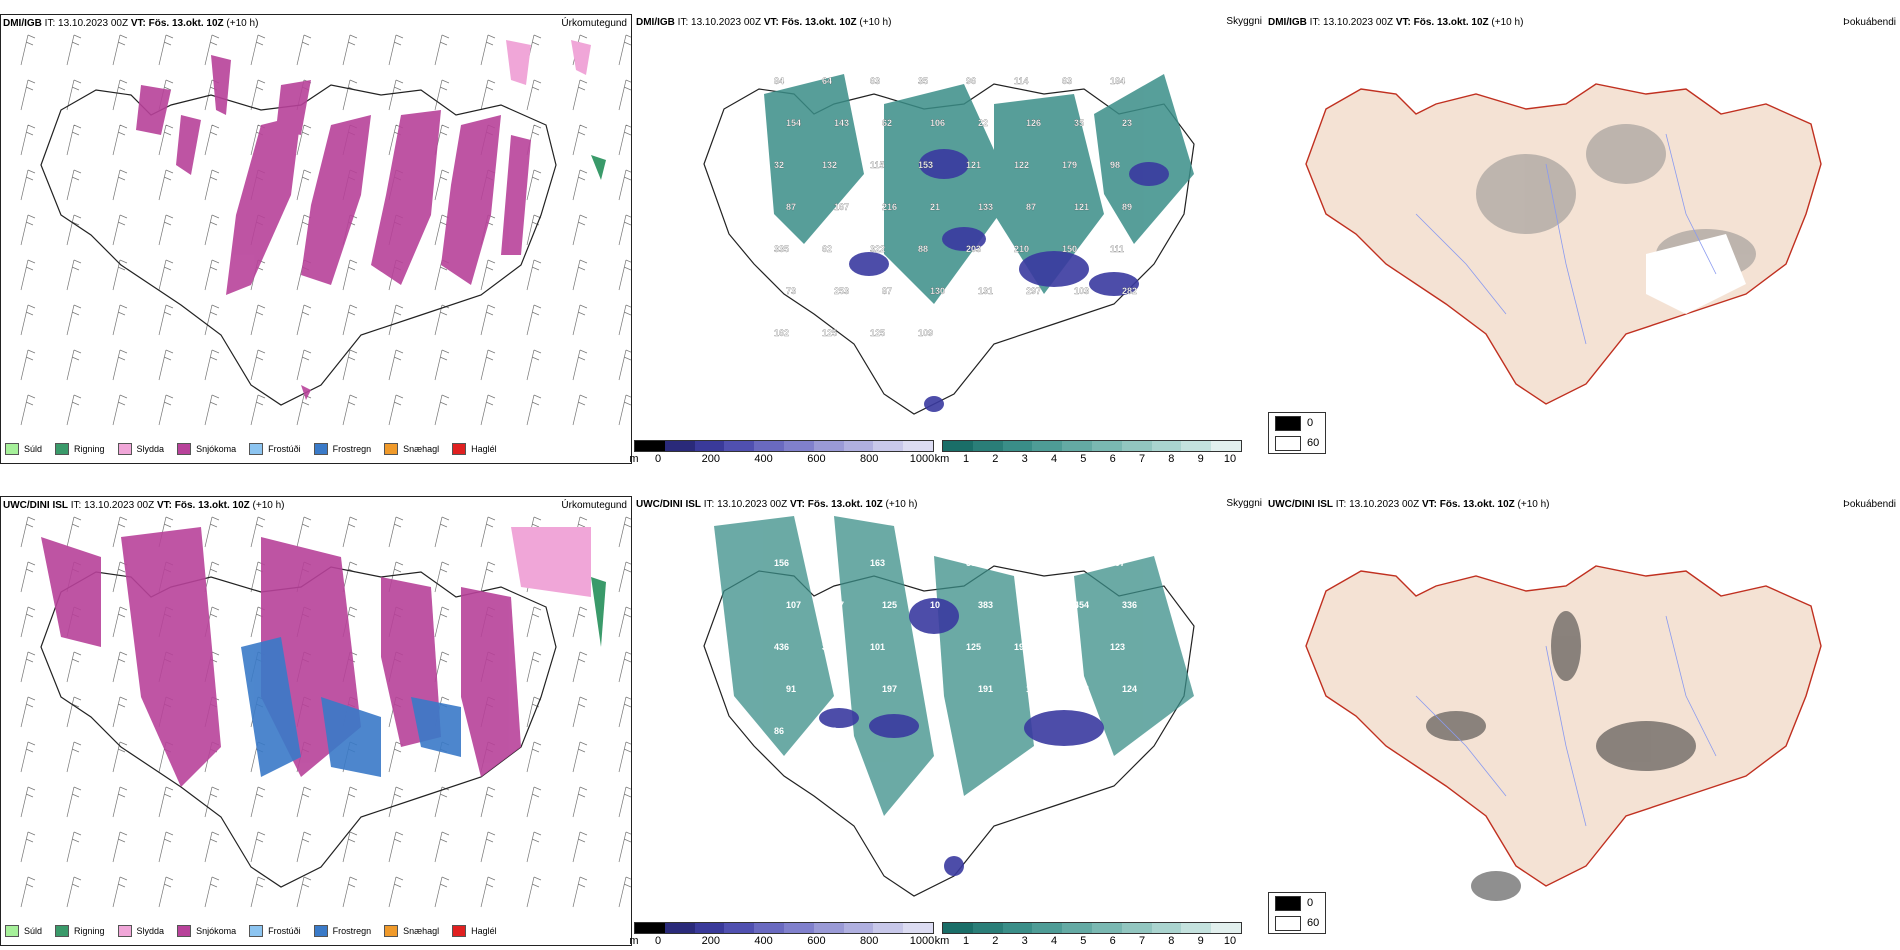 The width and height of the screenshot is (1900, 950). I want to click on cloud-base-scale: m 0 200 400 600 800 1000, so click(781, 452).